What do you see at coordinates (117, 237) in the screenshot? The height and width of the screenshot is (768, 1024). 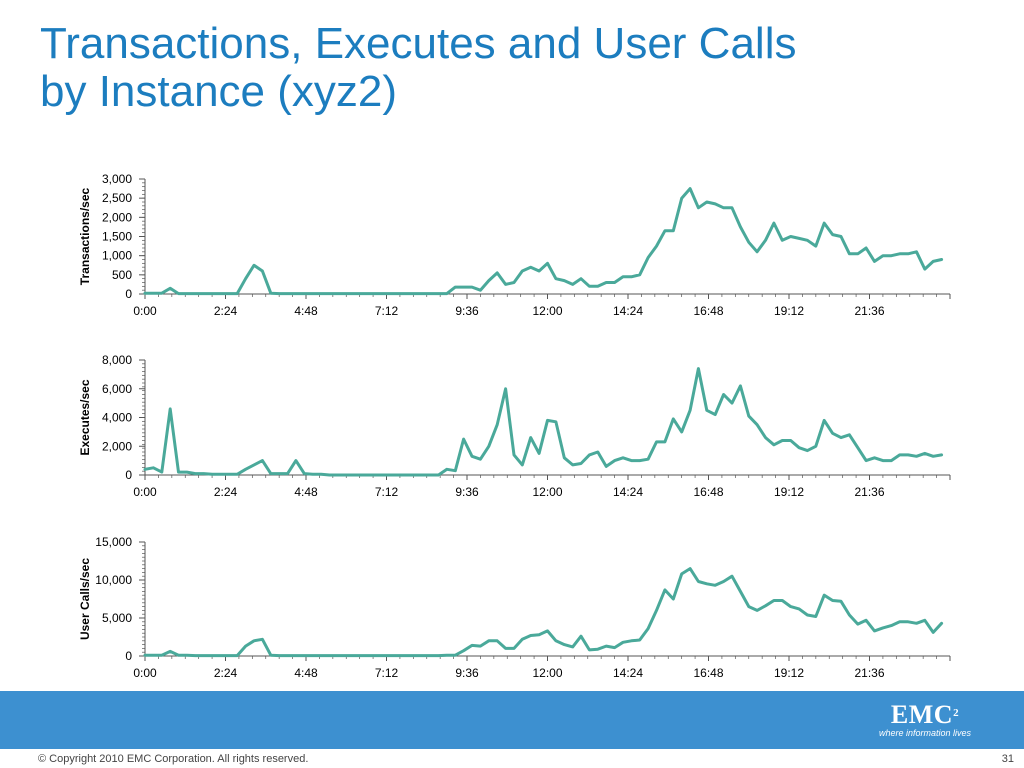 I see `y-tick-label: 1,500` at bounding box center [117, 237].